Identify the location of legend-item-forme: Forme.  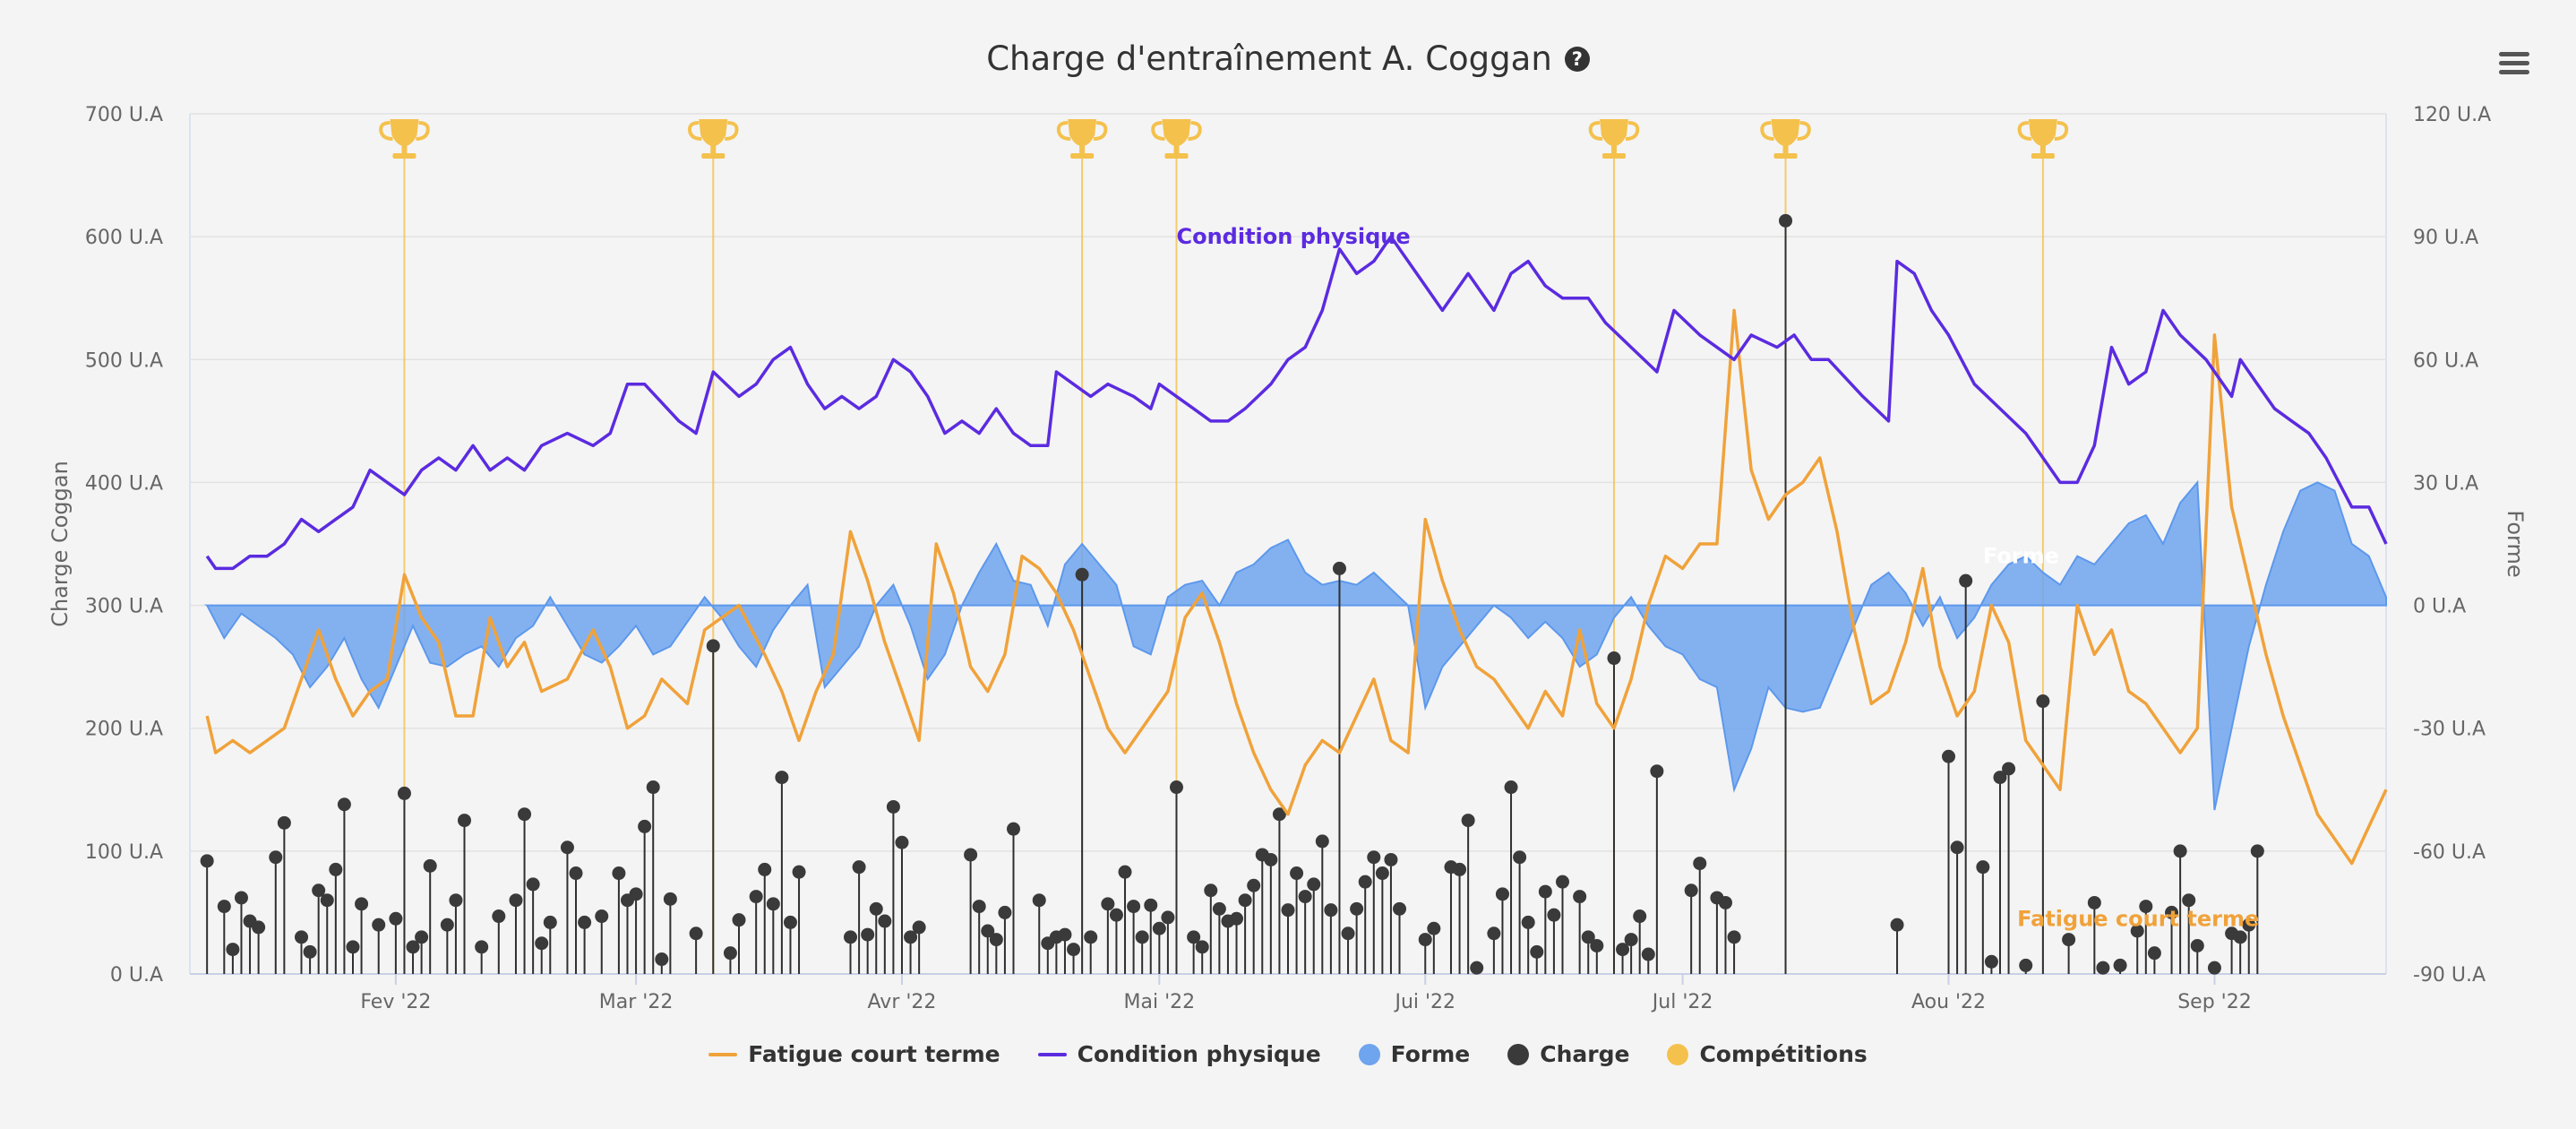
(1414, 1054).